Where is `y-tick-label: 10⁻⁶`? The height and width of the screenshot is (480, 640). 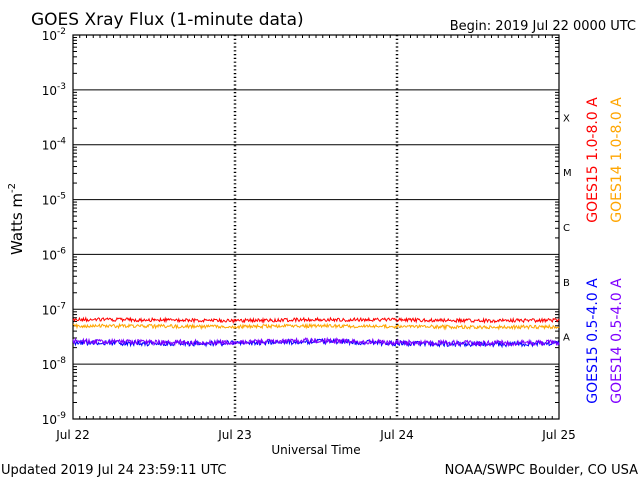 y-tick-label: 10⁻⁶ is located at coordinates (54, 254).